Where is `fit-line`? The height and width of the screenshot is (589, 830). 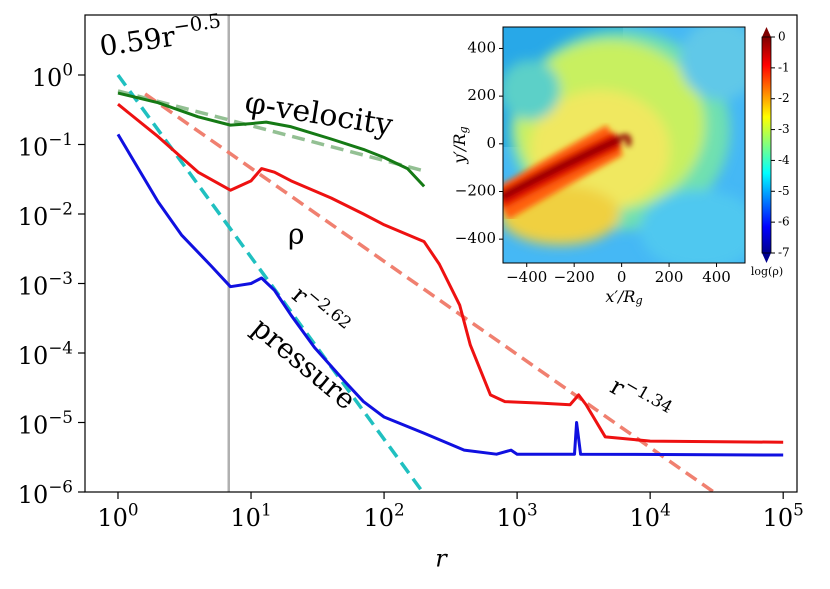
fit-line is located at coordinates (271, 131).